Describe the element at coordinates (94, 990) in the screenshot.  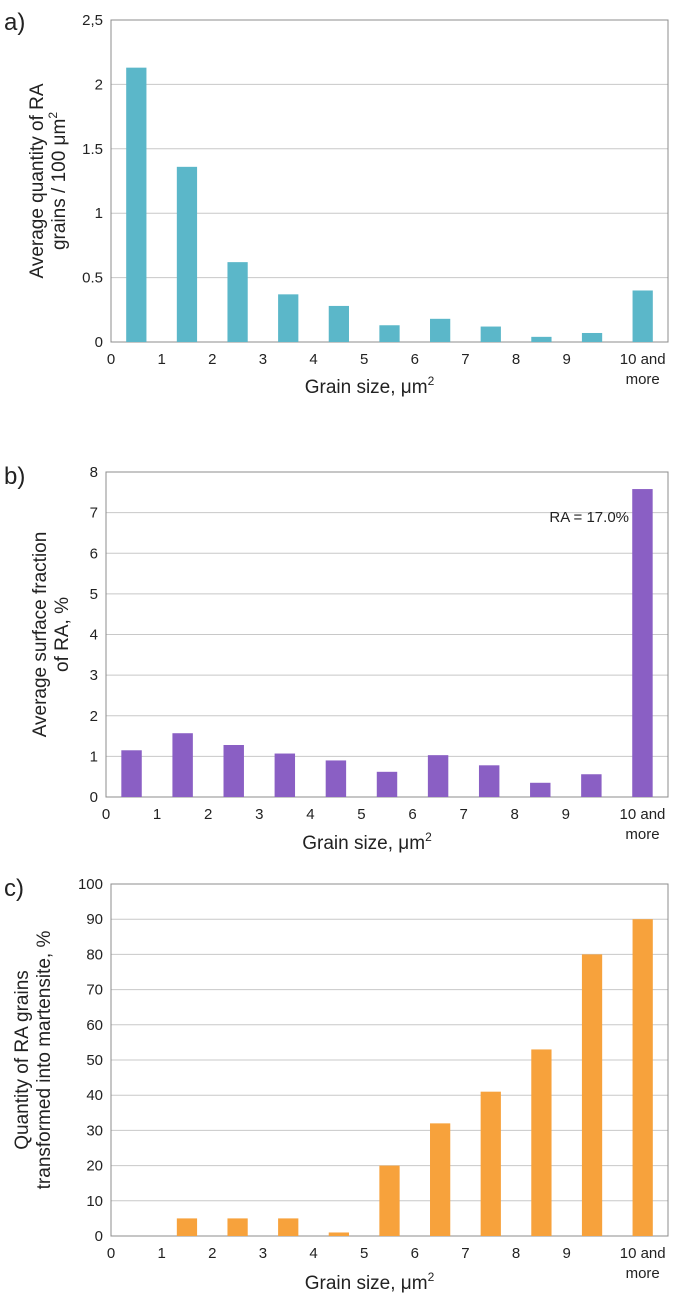
I see `y-tick-label: 70` at that location.